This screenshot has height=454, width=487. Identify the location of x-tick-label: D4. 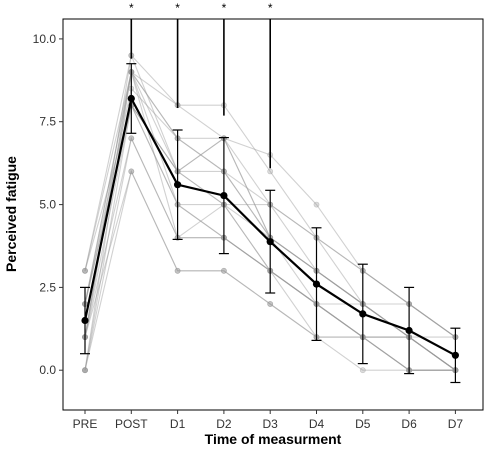
(317, 424).